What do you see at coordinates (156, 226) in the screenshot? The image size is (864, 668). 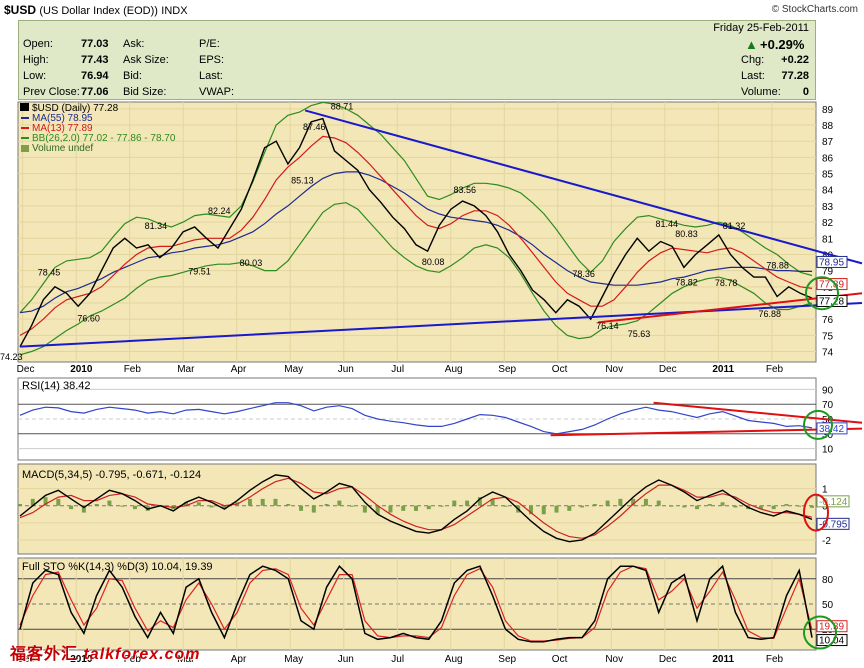 I see `price-annotation: 81.34` at bounding box center [156, 226].